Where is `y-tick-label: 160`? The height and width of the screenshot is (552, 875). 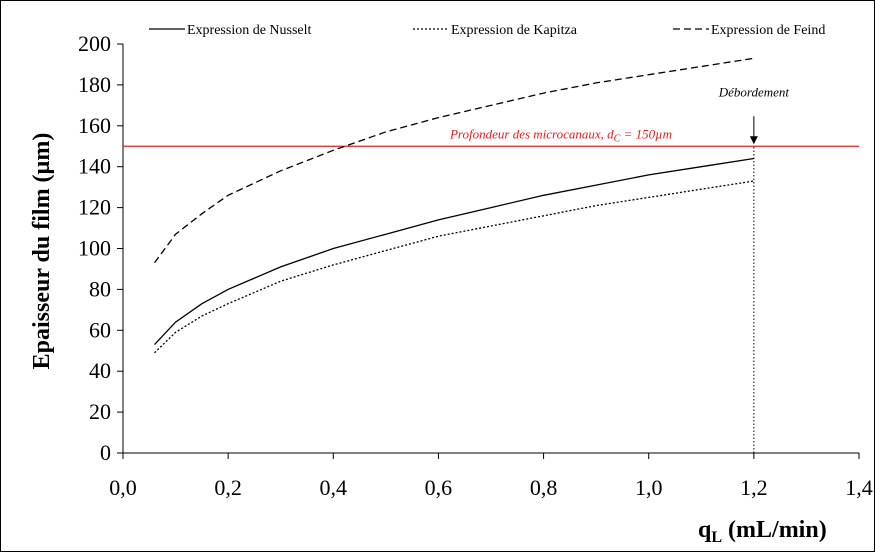
y-tick-label: 160 is located at coordinates (94, 125).